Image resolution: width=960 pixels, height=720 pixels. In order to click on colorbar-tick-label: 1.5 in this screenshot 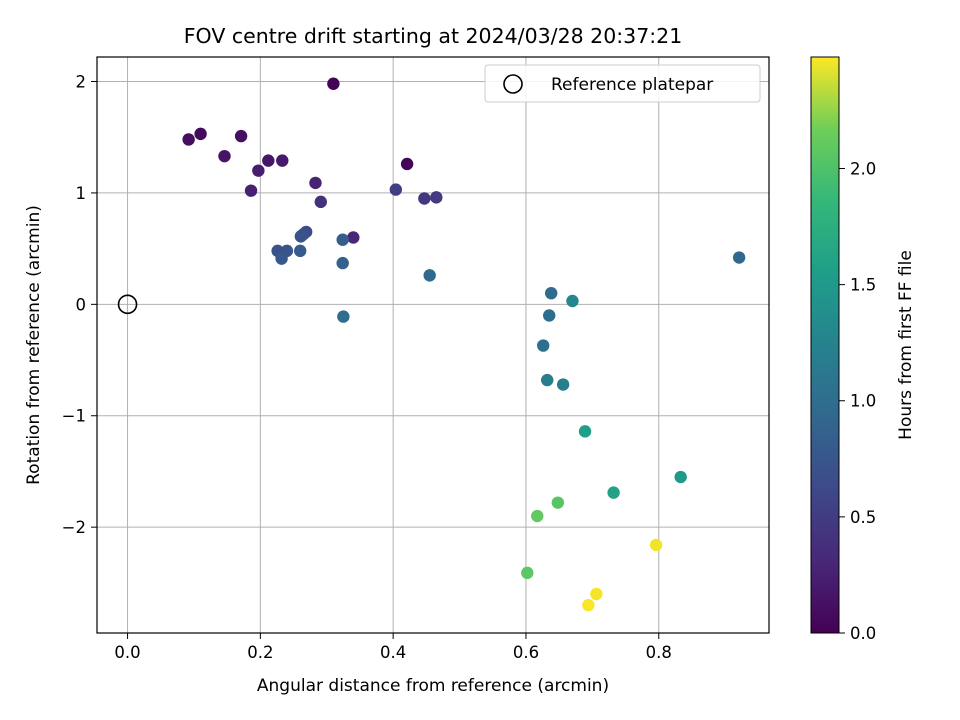, I will do `click(863, 285)`.